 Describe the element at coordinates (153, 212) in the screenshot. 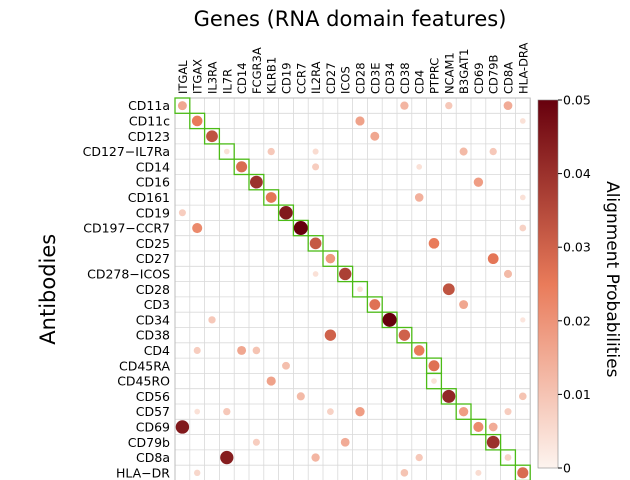

I see `row-label: CD19` at that location.